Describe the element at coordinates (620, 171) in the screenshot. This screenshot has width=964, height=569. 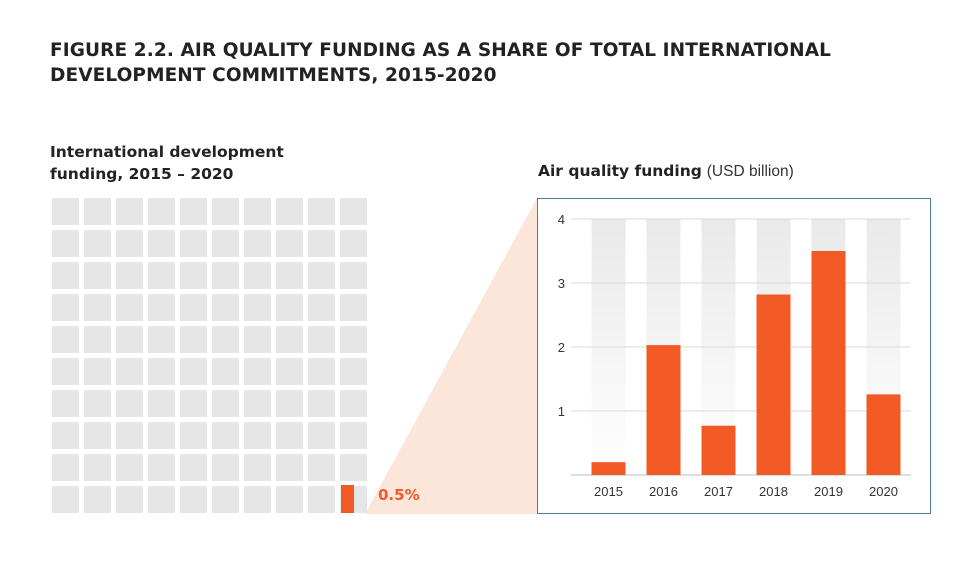
I see `bar-chart-title-text: Air quality funding` at that location.